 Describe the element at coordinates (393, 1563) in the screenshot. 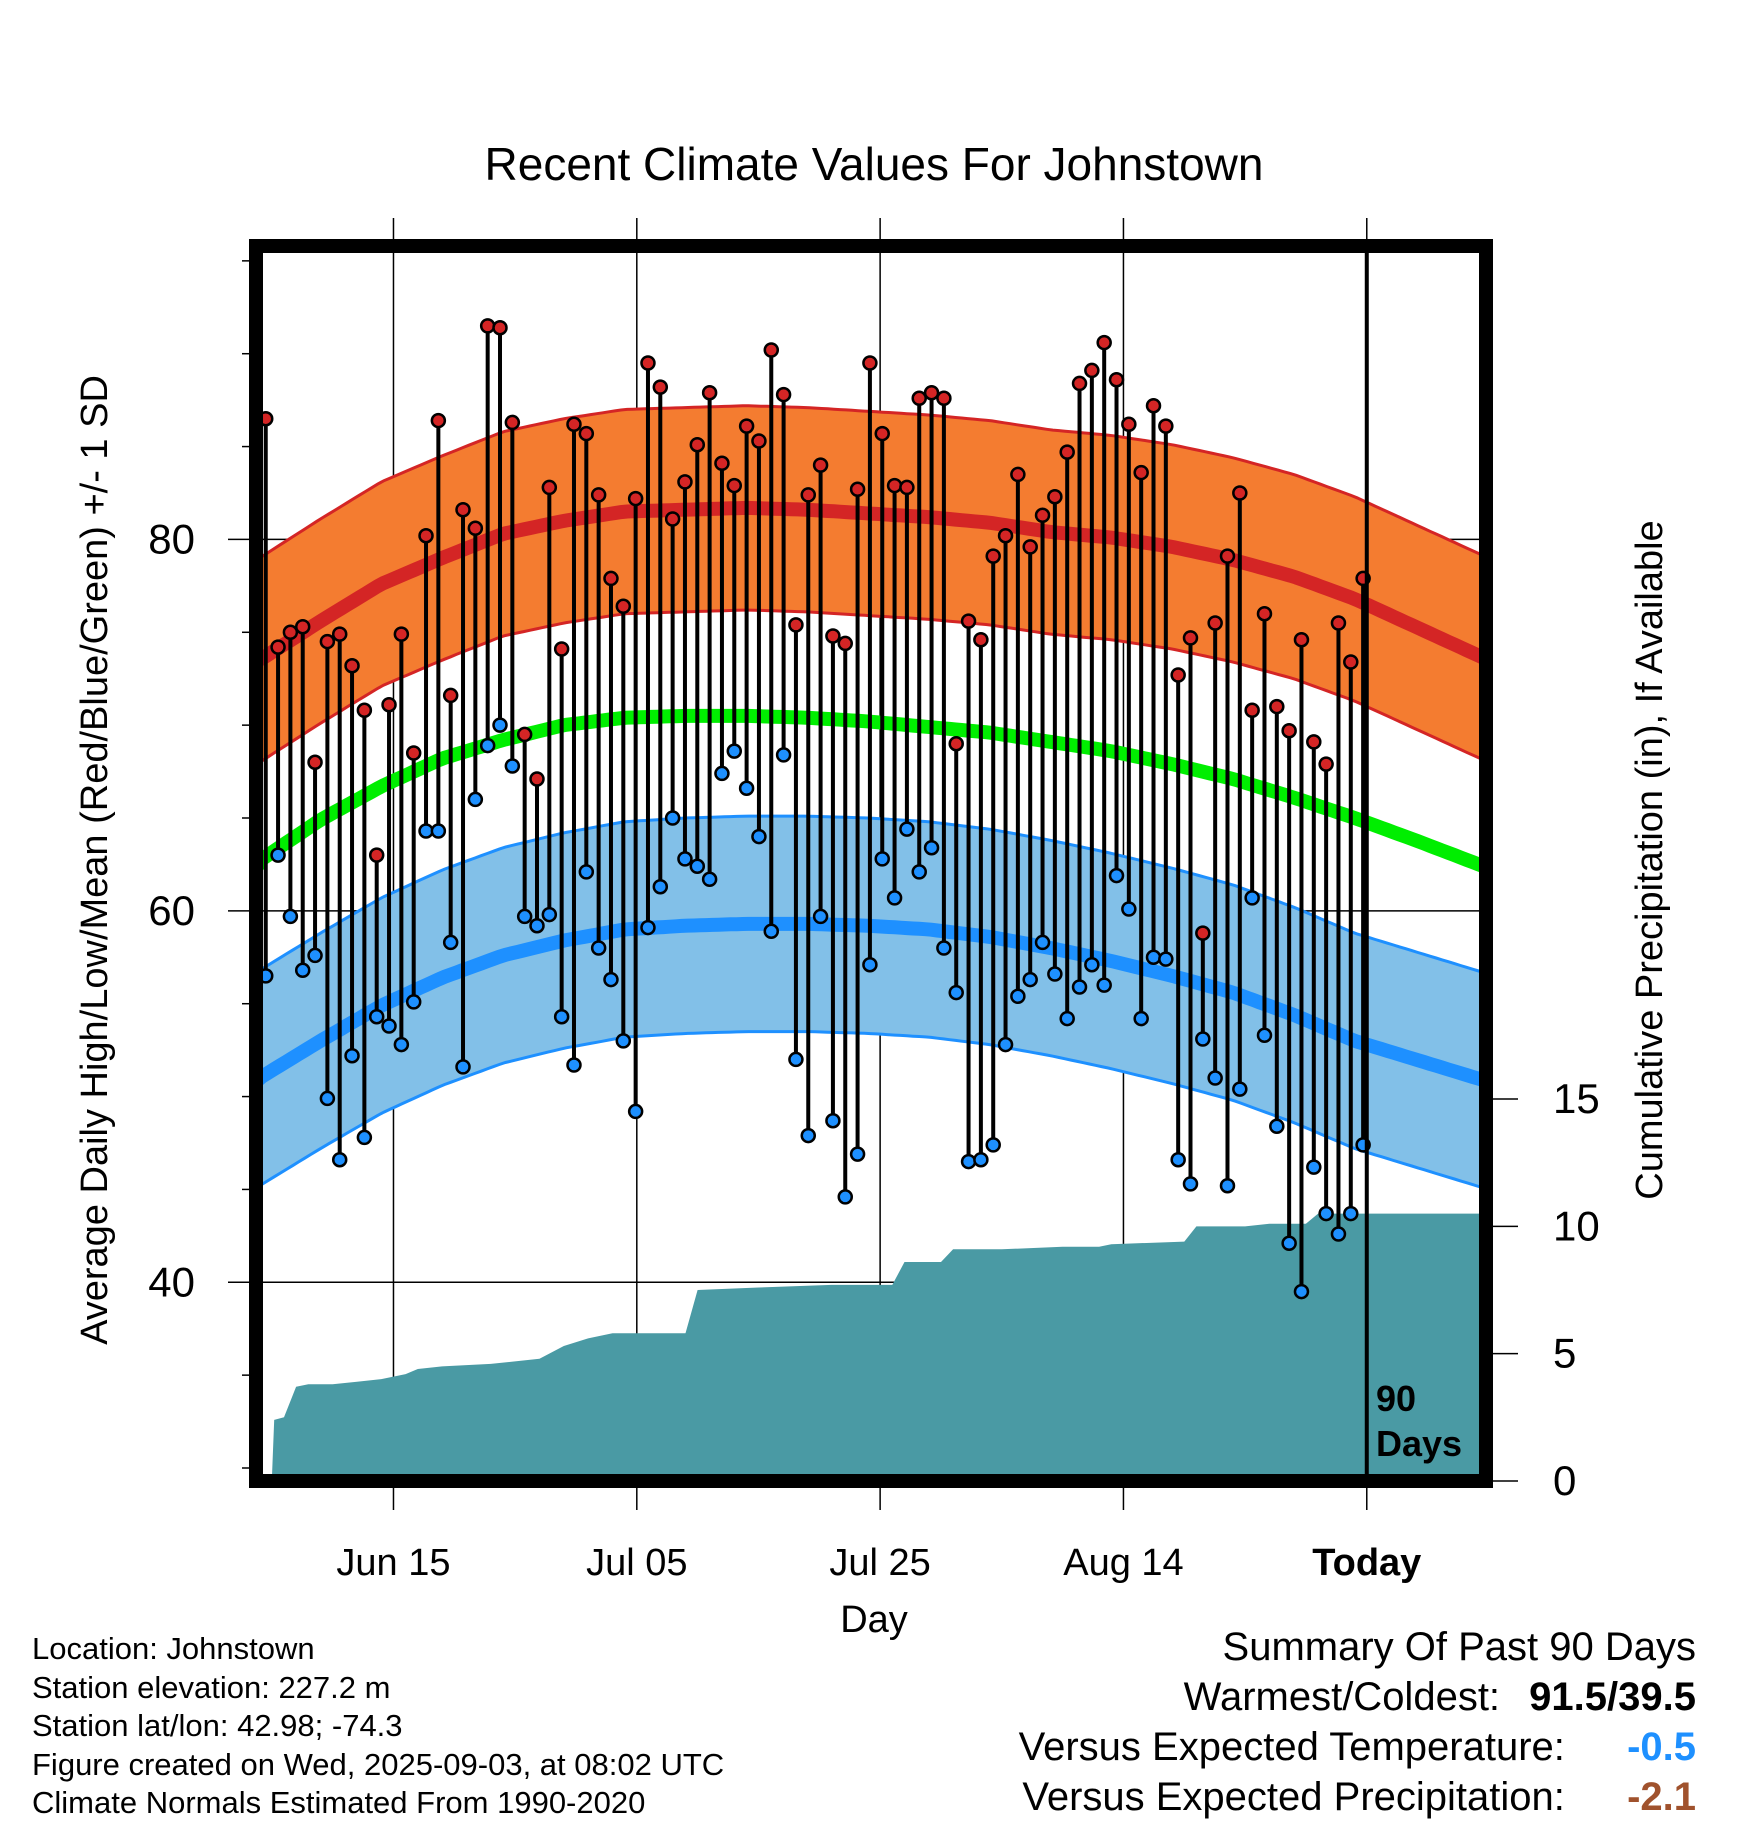

I see `x-tick-label: Jun 15` at that location.